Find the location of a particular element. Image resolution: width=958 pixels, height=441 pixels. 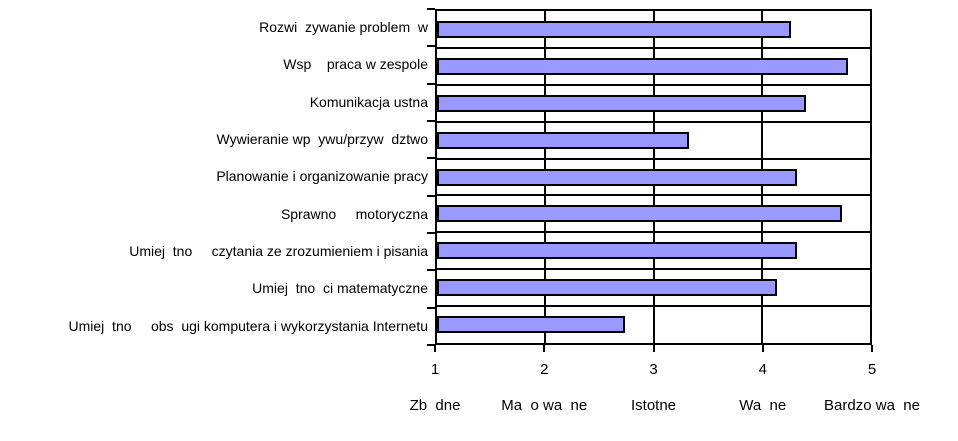

x-axis-tick-label: 3 is located at coordinates (653, 369).